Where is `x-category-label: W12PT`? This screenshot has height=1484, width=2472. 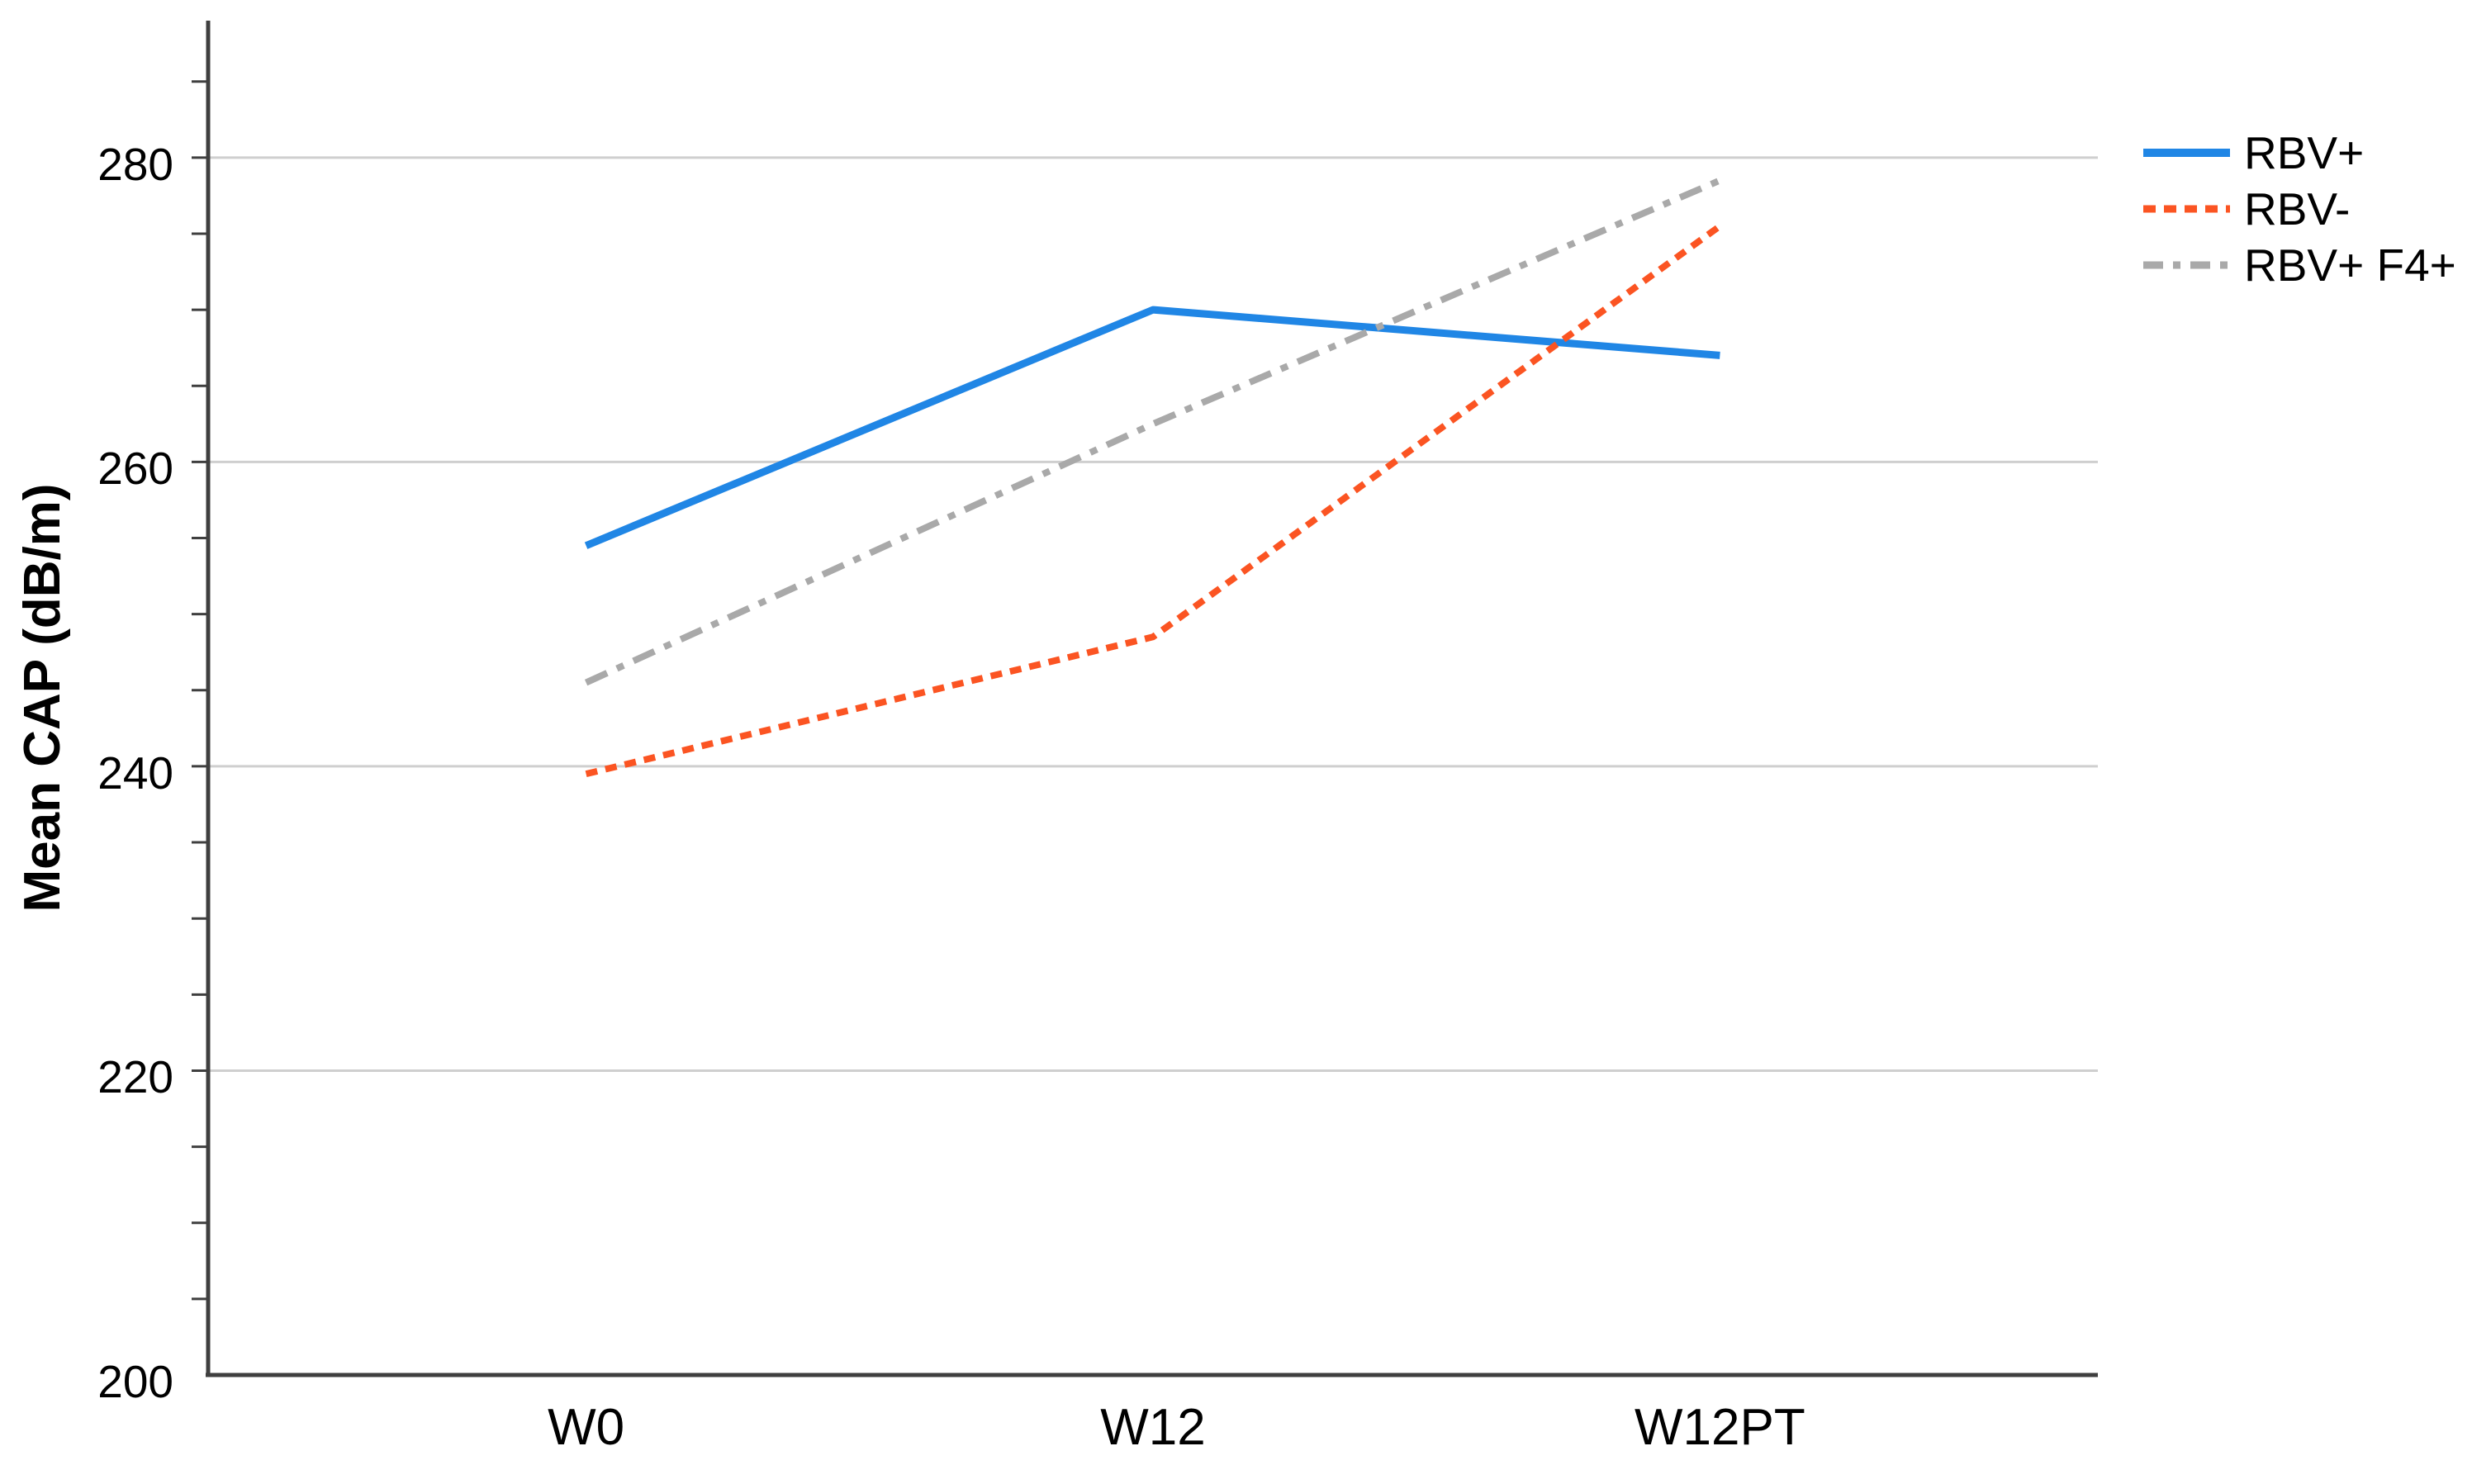 x-category-label: W12PT is located at coordinates (1720, 1427).